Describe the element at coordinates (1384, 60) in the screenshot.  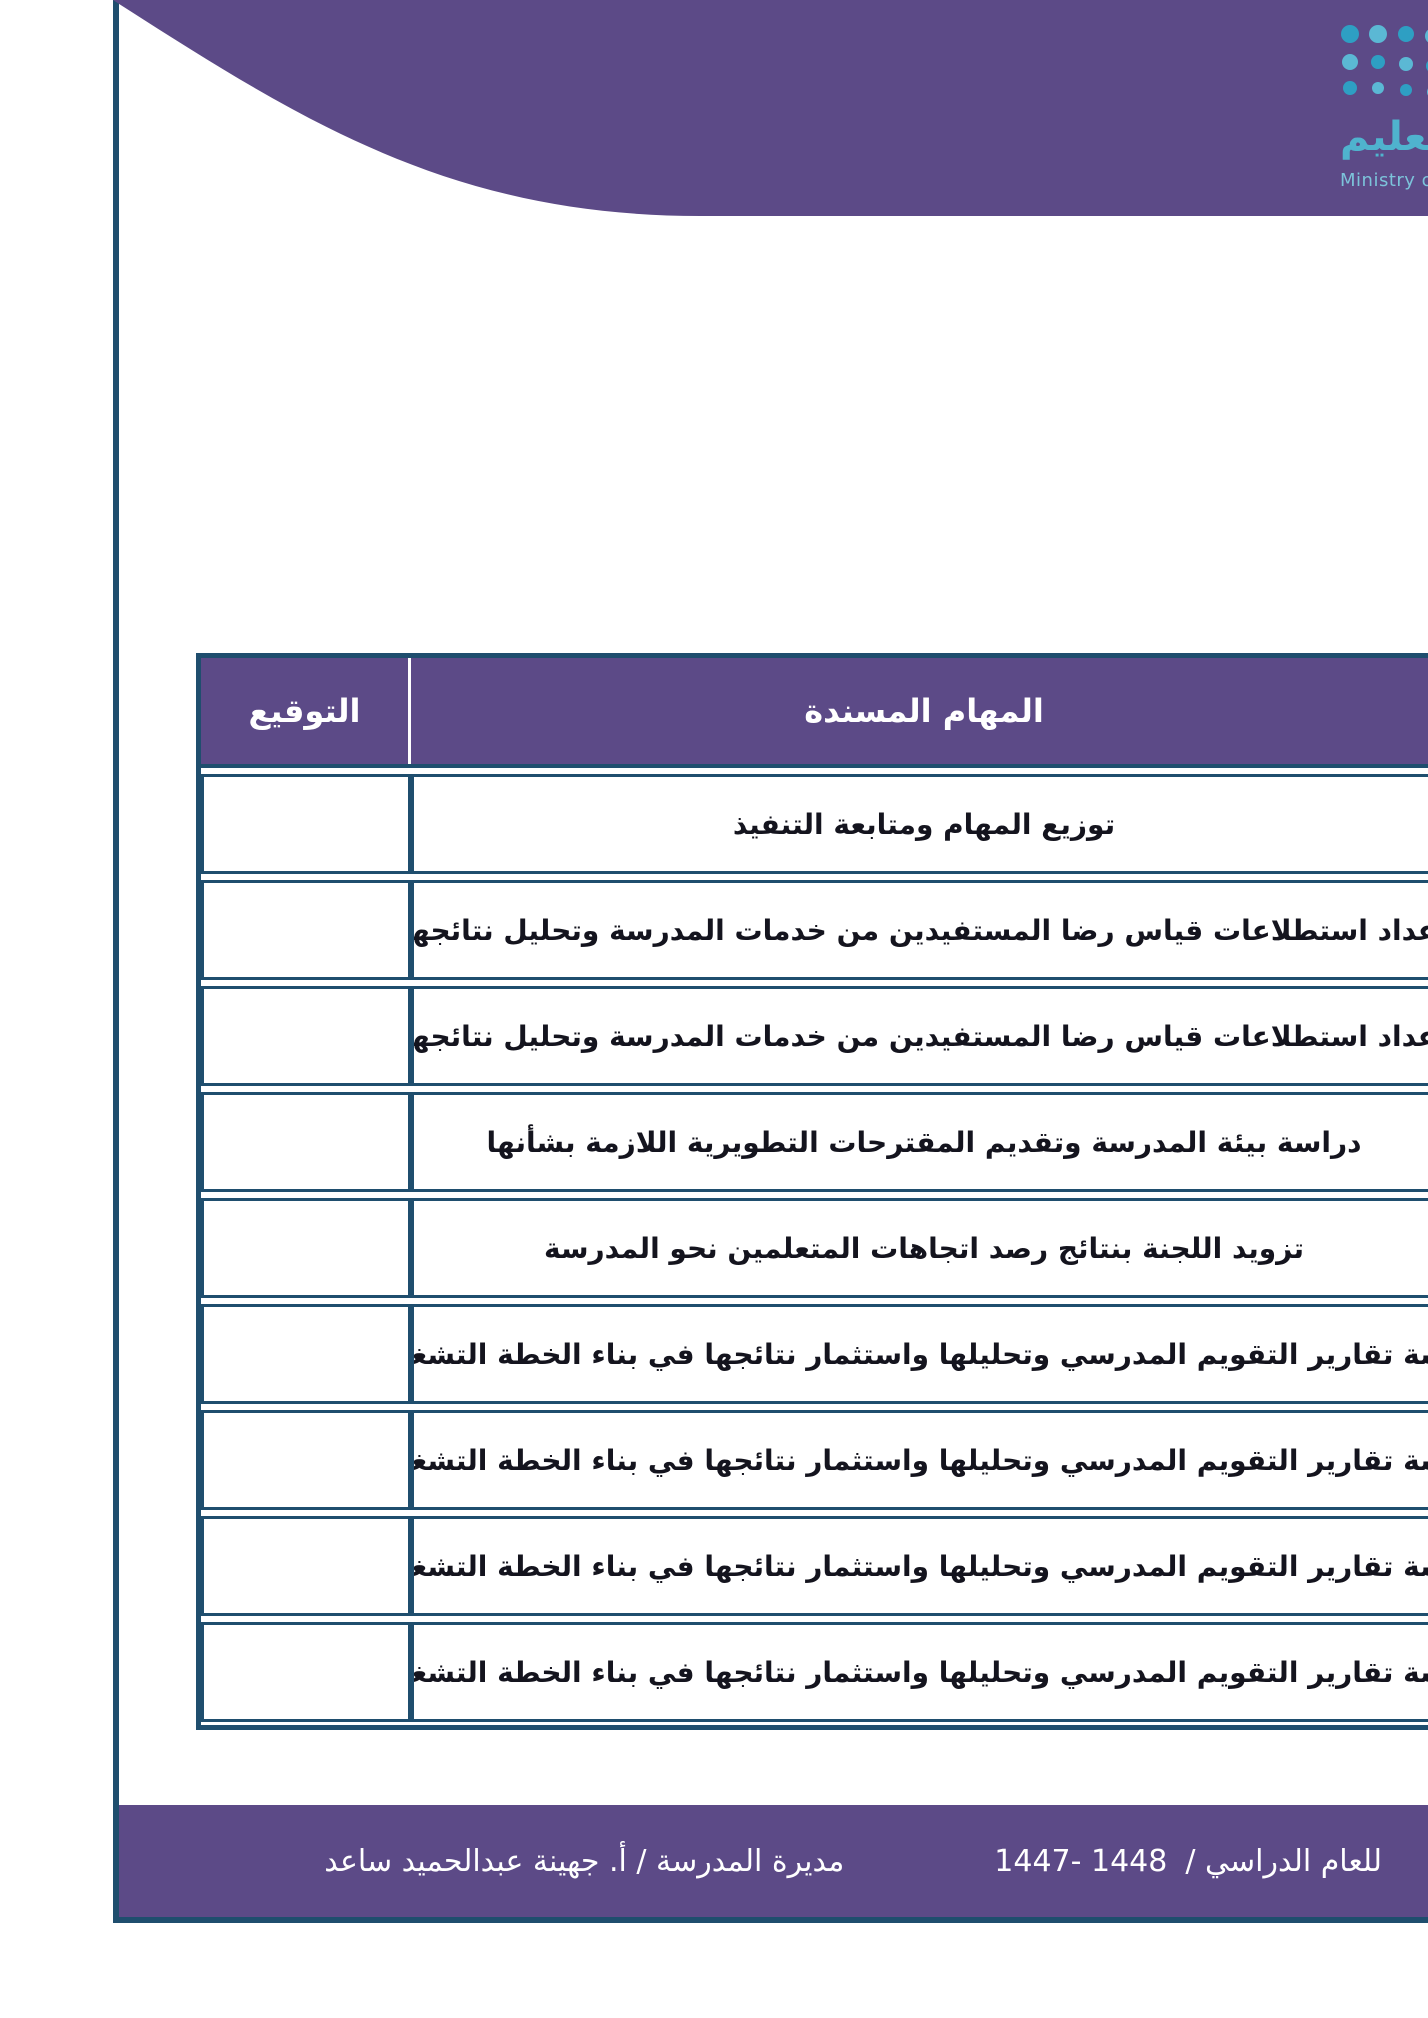
I see `ministry-logo-dots-icon` at that location.